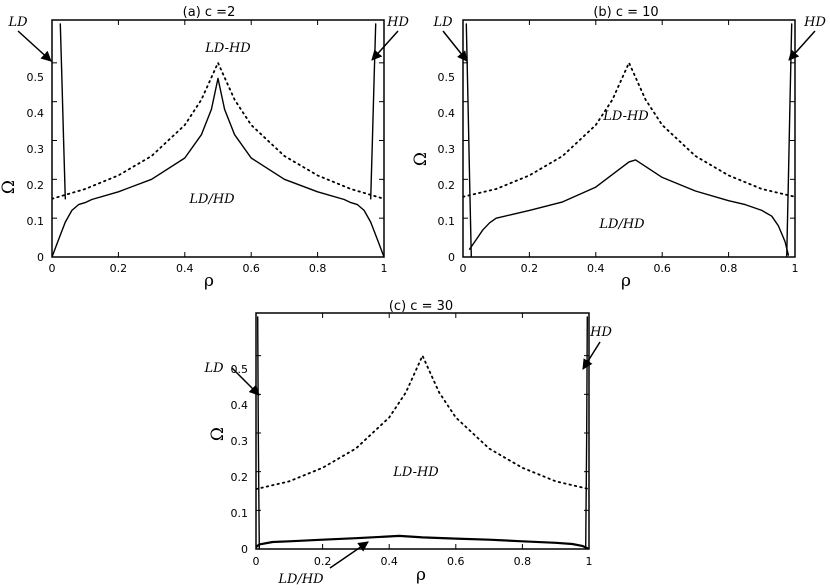  I want to click on panel-b-ytick-label: 0, so click(451, 257).